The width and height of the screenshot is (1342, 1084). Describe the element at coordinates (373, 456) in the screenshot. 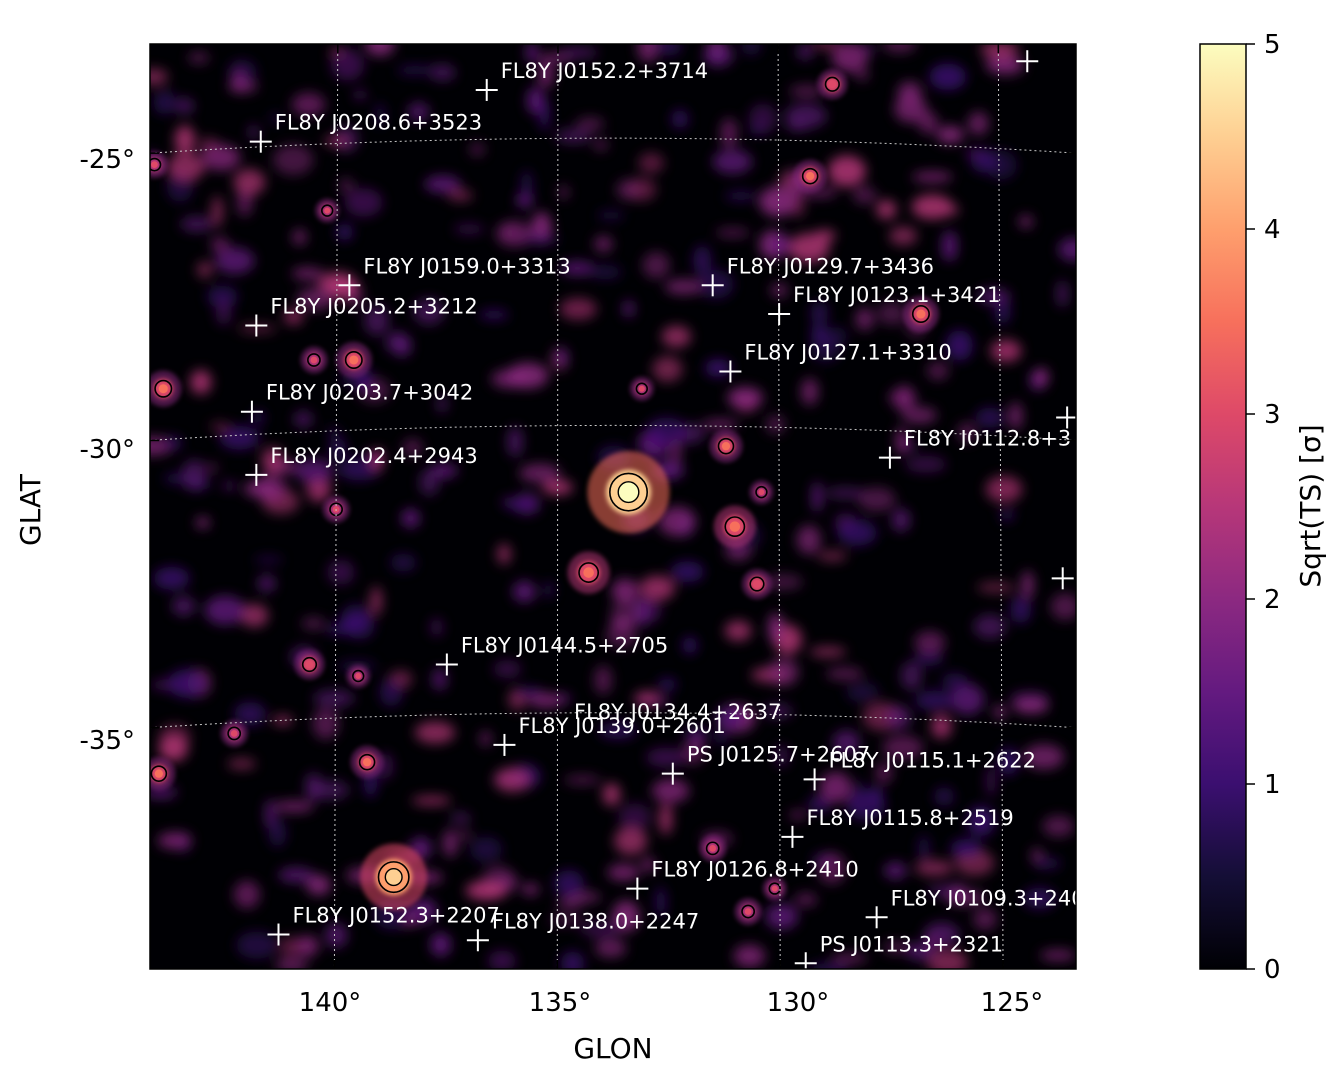

I see `source-label: FL8Y J0202.4+2943` at that location.